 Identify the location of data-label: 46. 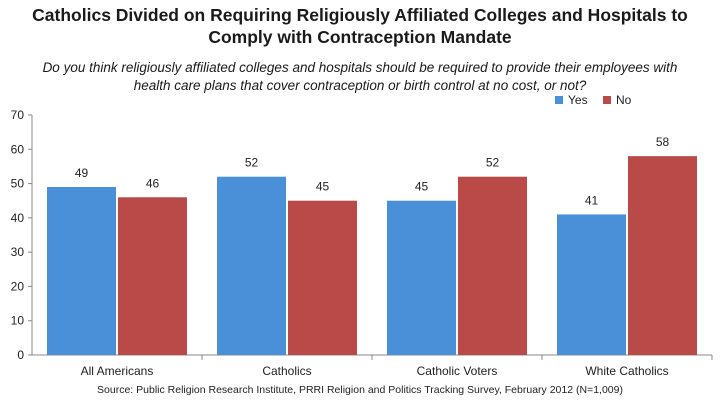
(153, 183).